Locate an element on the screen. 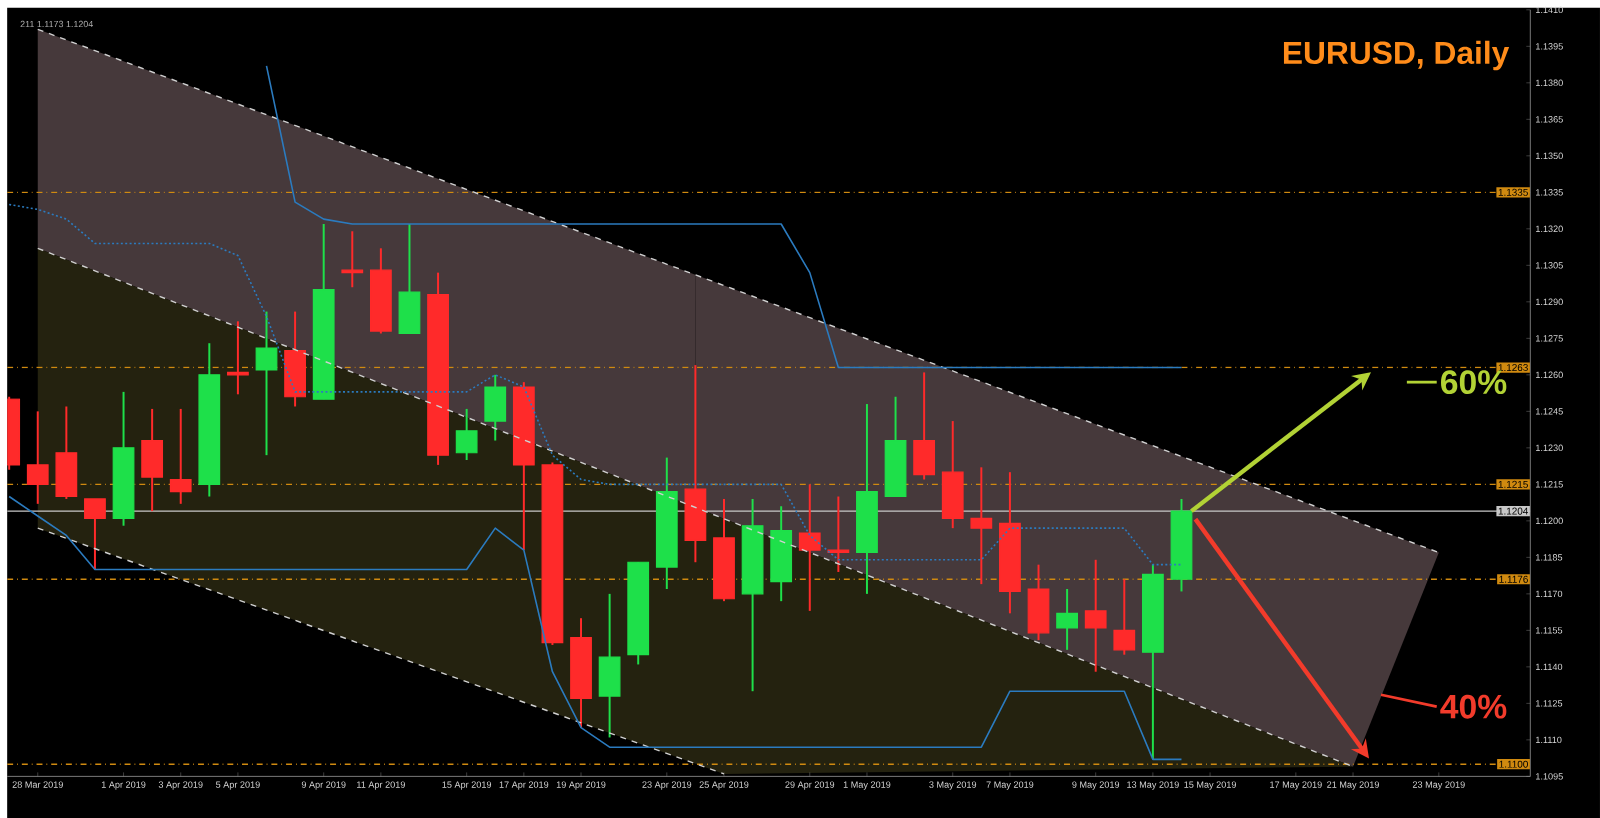 This screenshot has height=818, width=1600. annotation: 40% is located at coordinates (1473, 706).